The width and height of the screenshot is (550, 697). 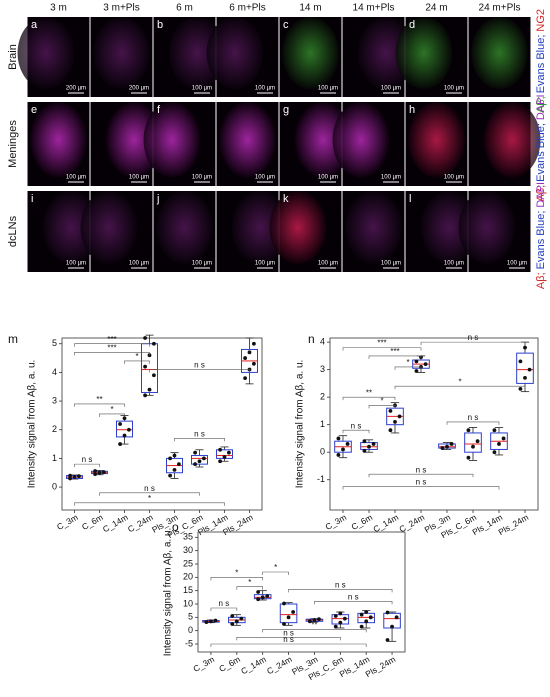 I want to click on y-tick-label: 15, so click(x=188, y=590).